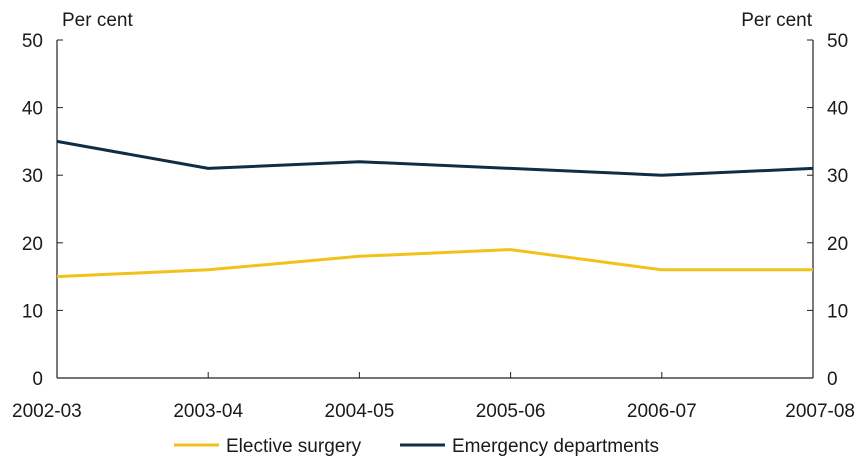  I want to click on y-axis-unit-left: Per cent, so click(97, 20).